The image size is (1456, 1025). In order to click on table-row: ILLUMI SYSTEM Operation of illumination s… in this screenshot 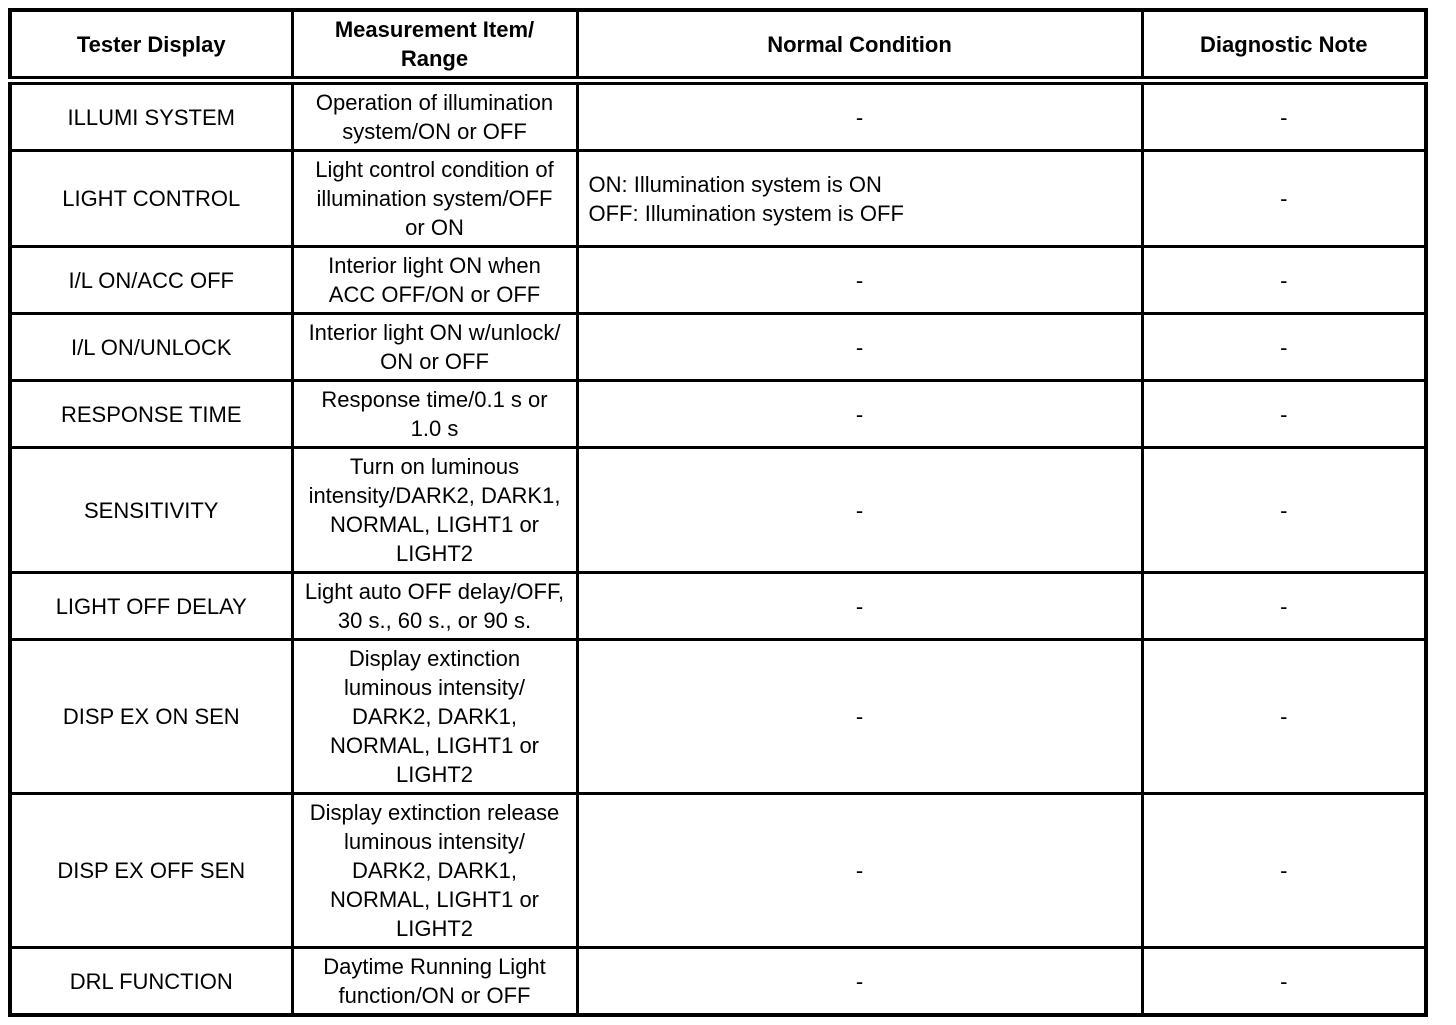, I will do `click(718, 115)`.